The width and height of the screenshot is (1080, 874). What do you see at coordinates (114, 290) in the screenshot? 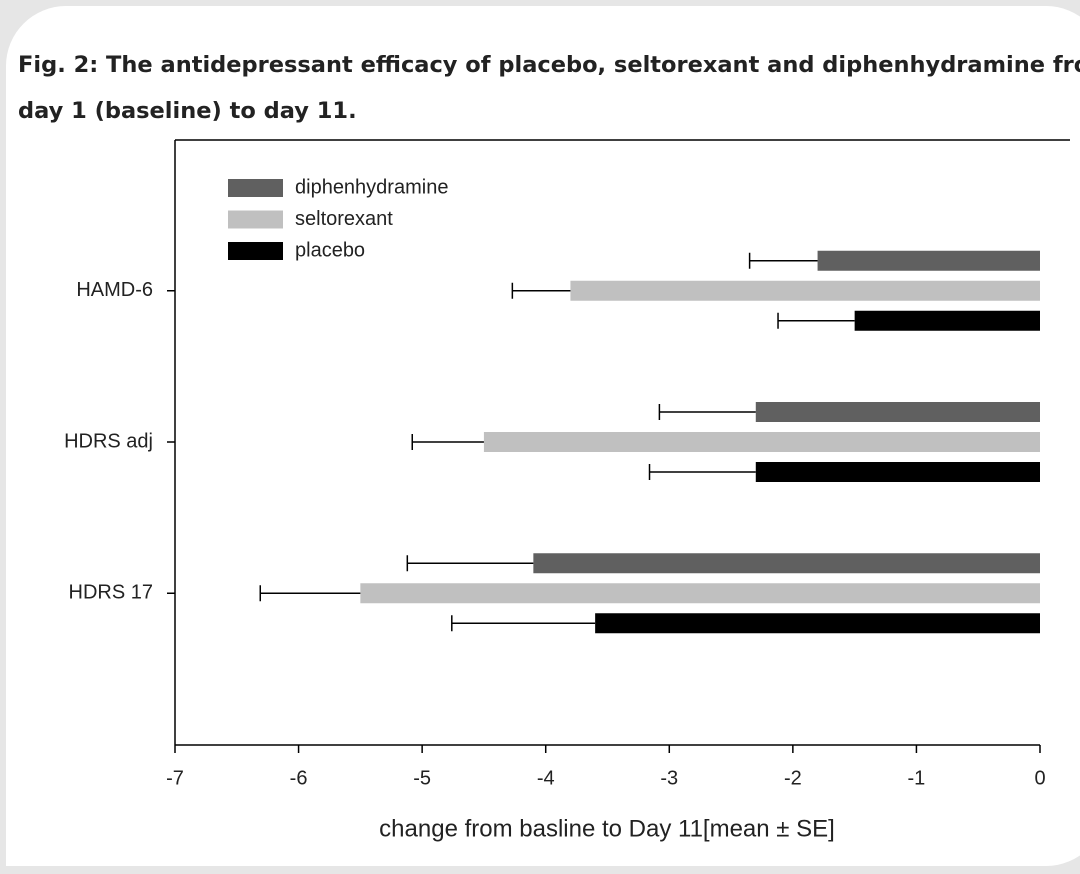
I see `y-tick-label: HAMD-6` at bounding box center [114, 290].